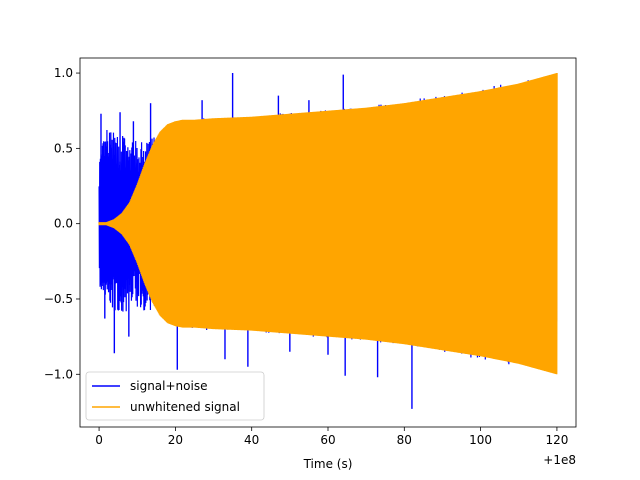  I want to click on legend-box, so click(175, 396).